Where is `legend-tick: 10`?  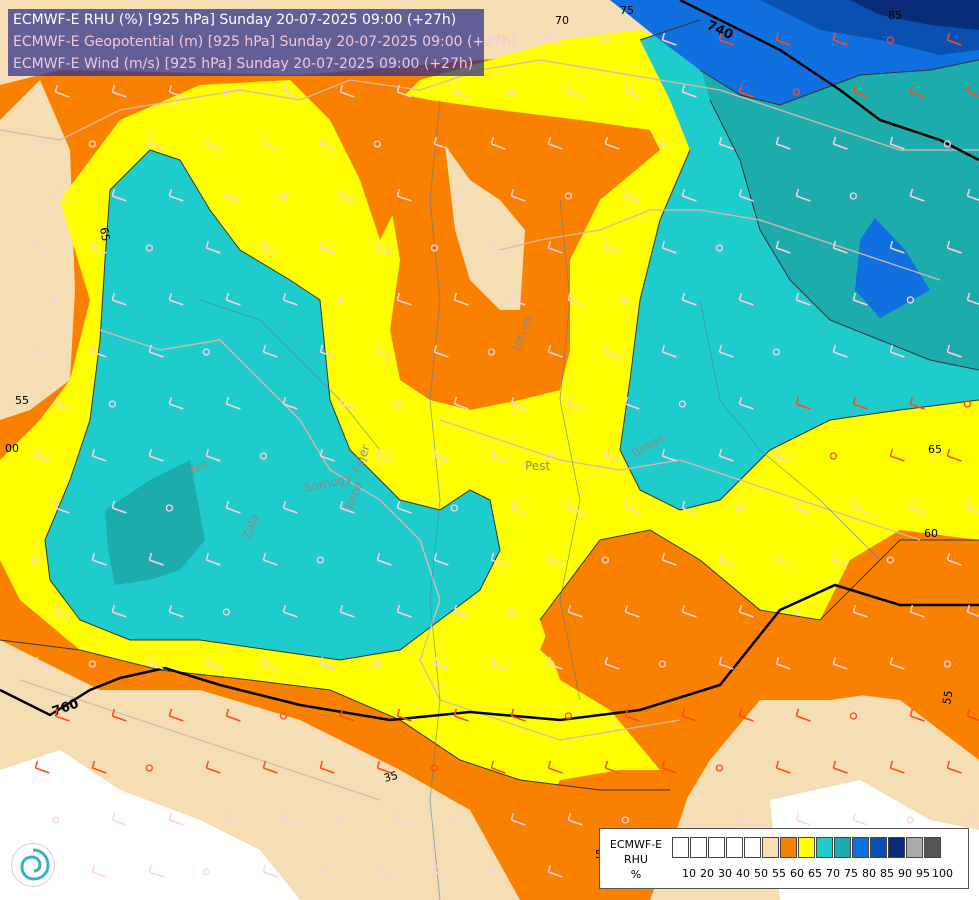
legend-tick: 10 is located at coordinates (689, 873).